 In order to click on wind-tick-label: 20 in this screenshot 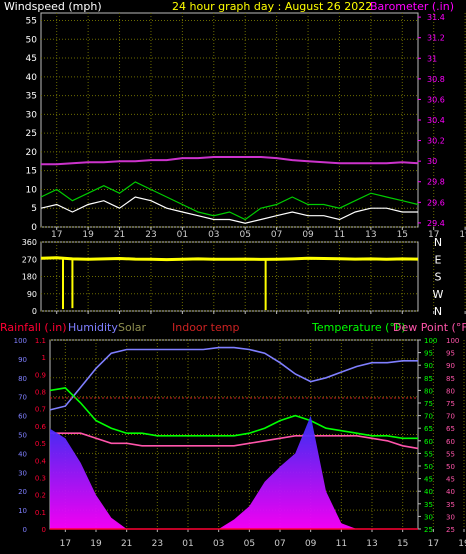, I will do `click(32, 153)`.